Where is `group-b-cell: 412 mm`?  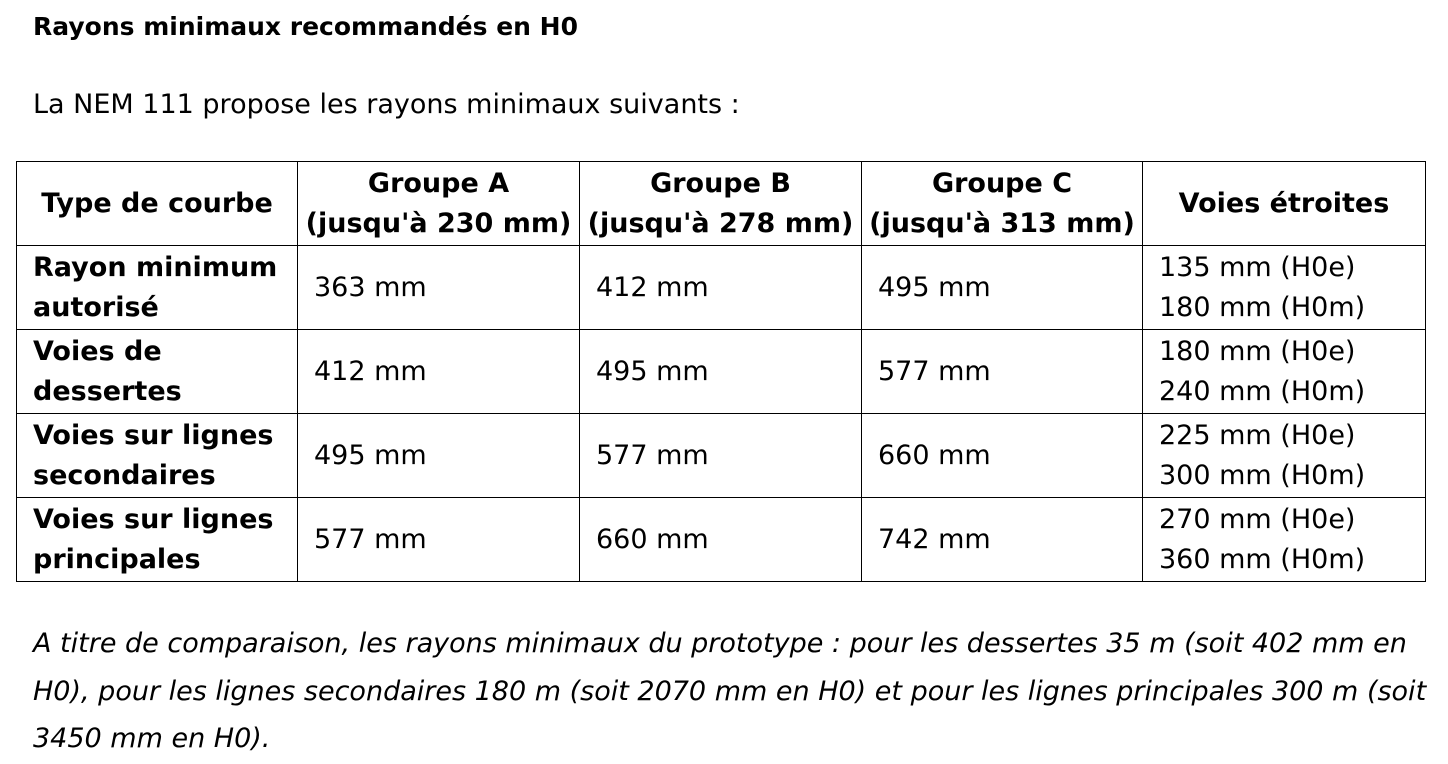
group-b-cell: 412 mm is located at coordinates (720, 287).